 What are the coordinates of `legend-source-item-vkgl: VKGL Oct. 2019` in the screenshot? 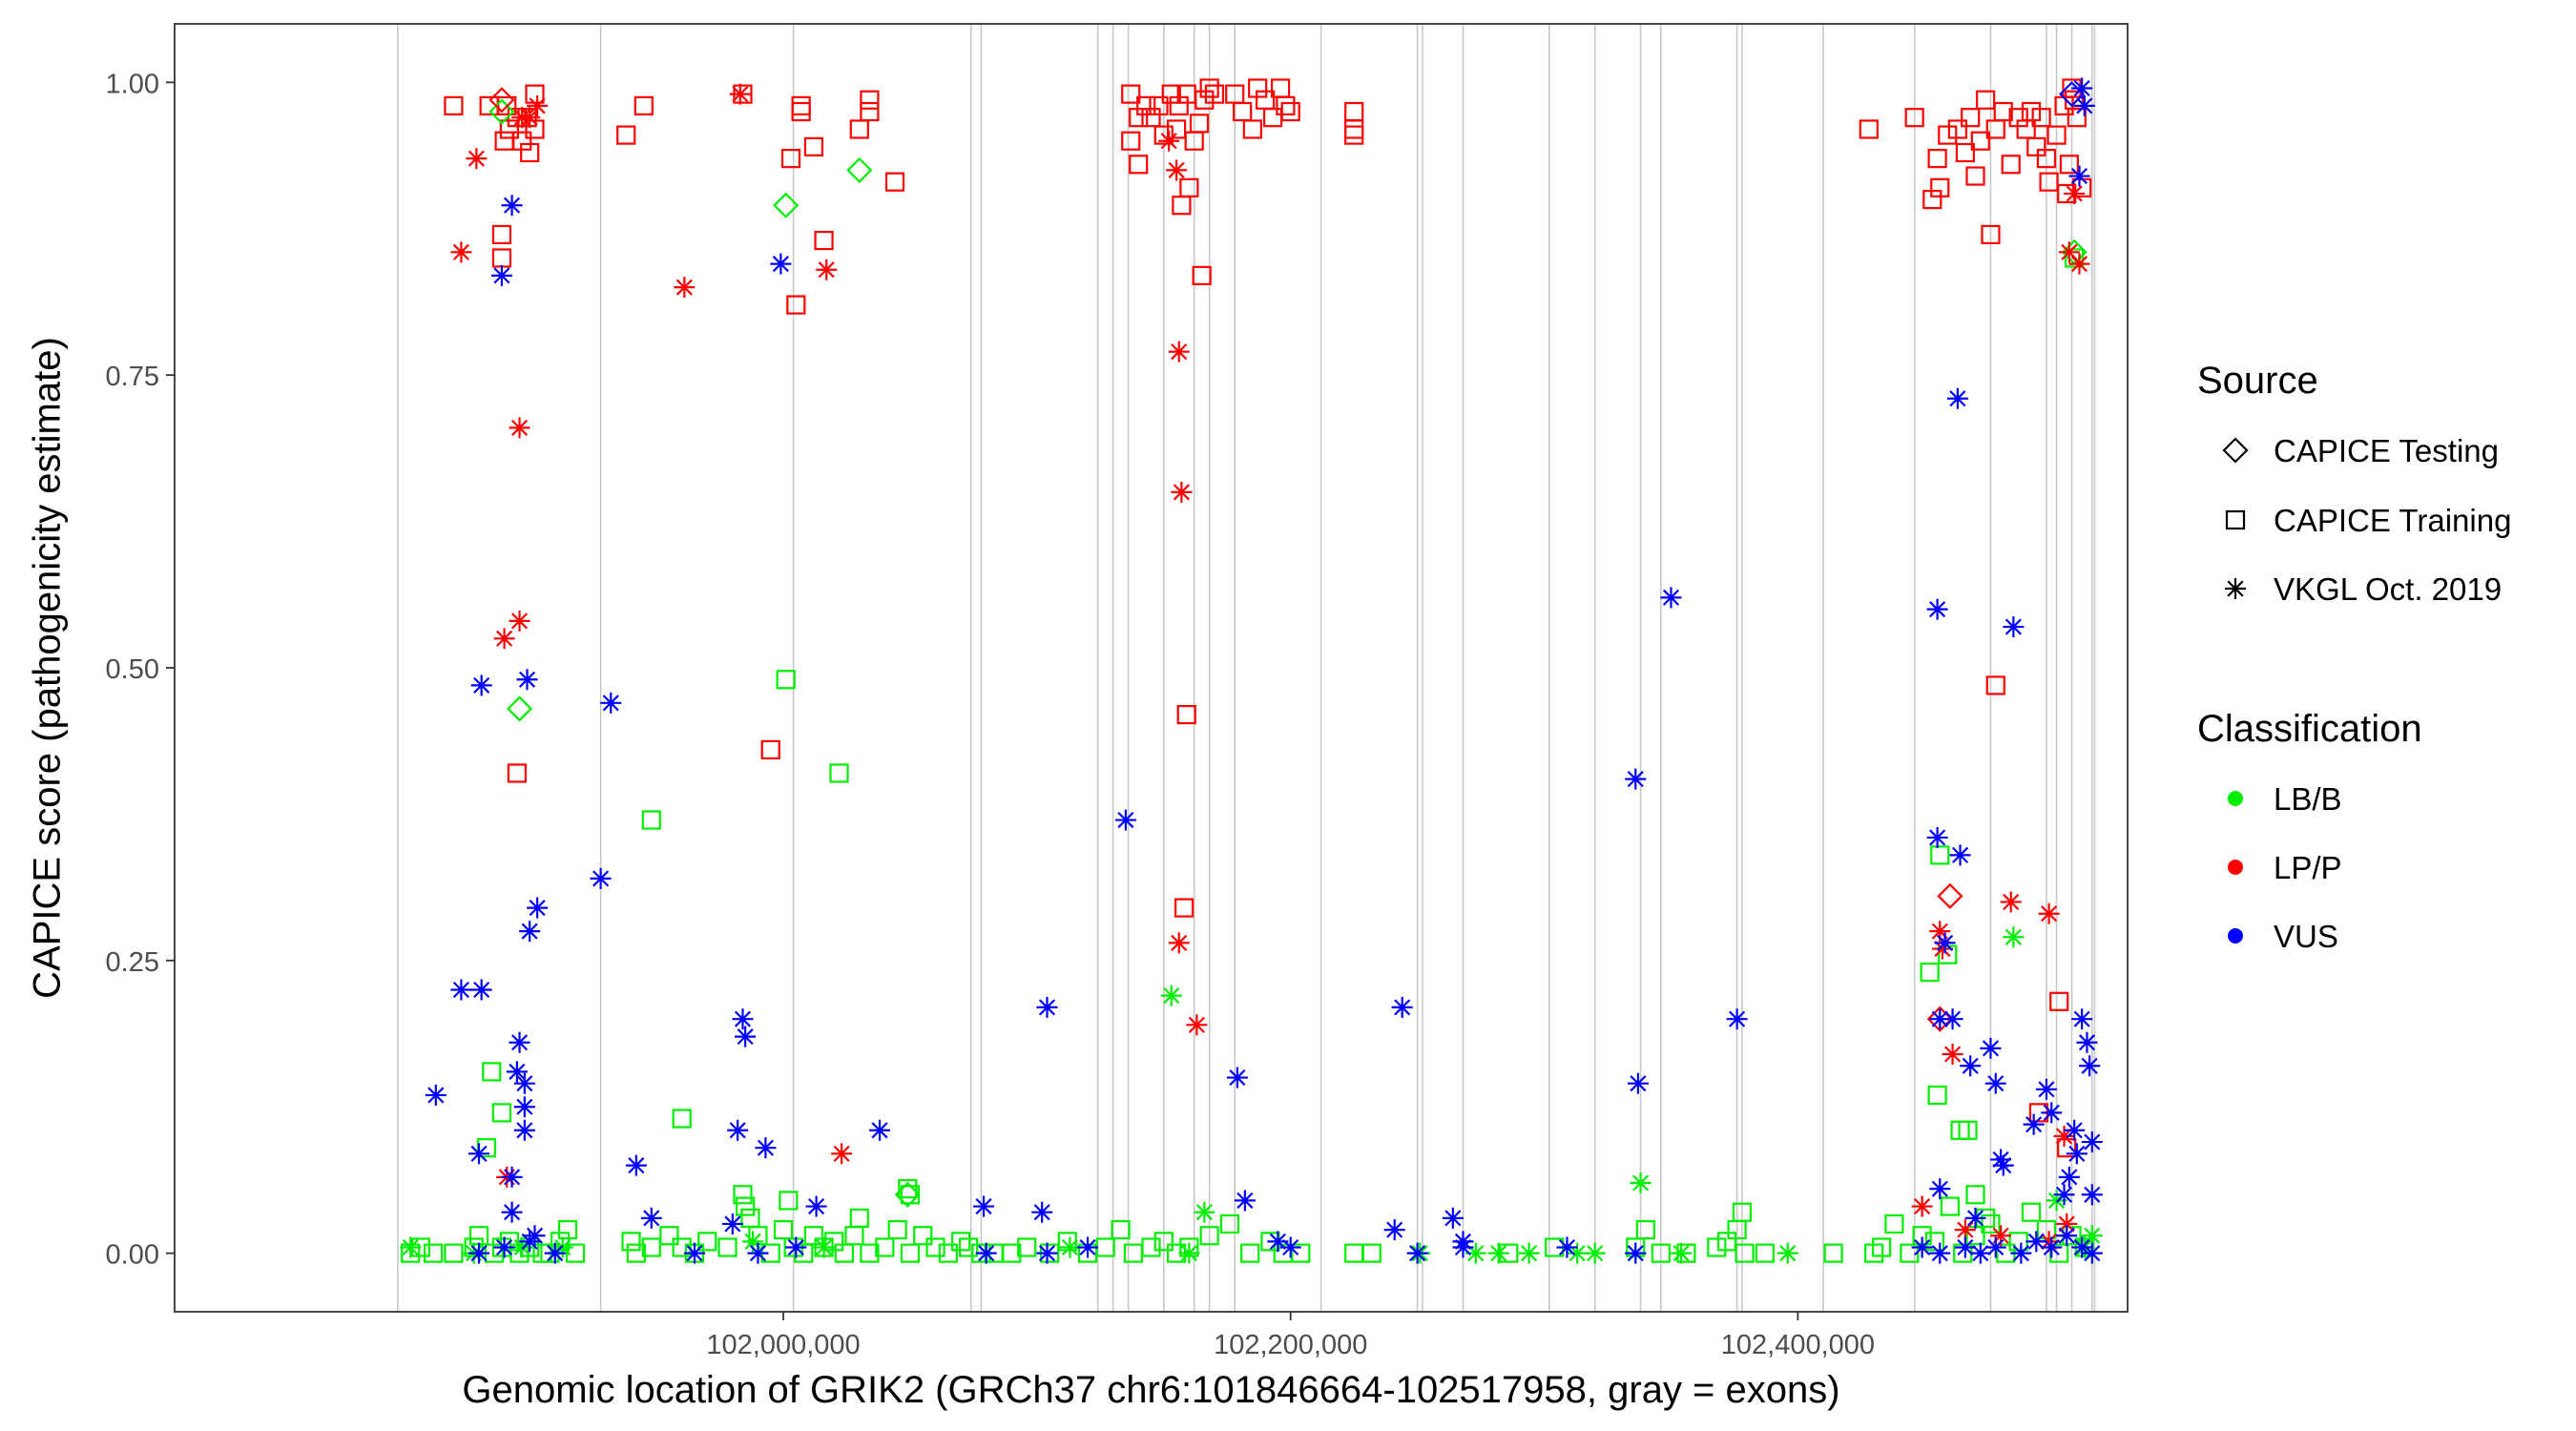 It's located at (2388, 589).